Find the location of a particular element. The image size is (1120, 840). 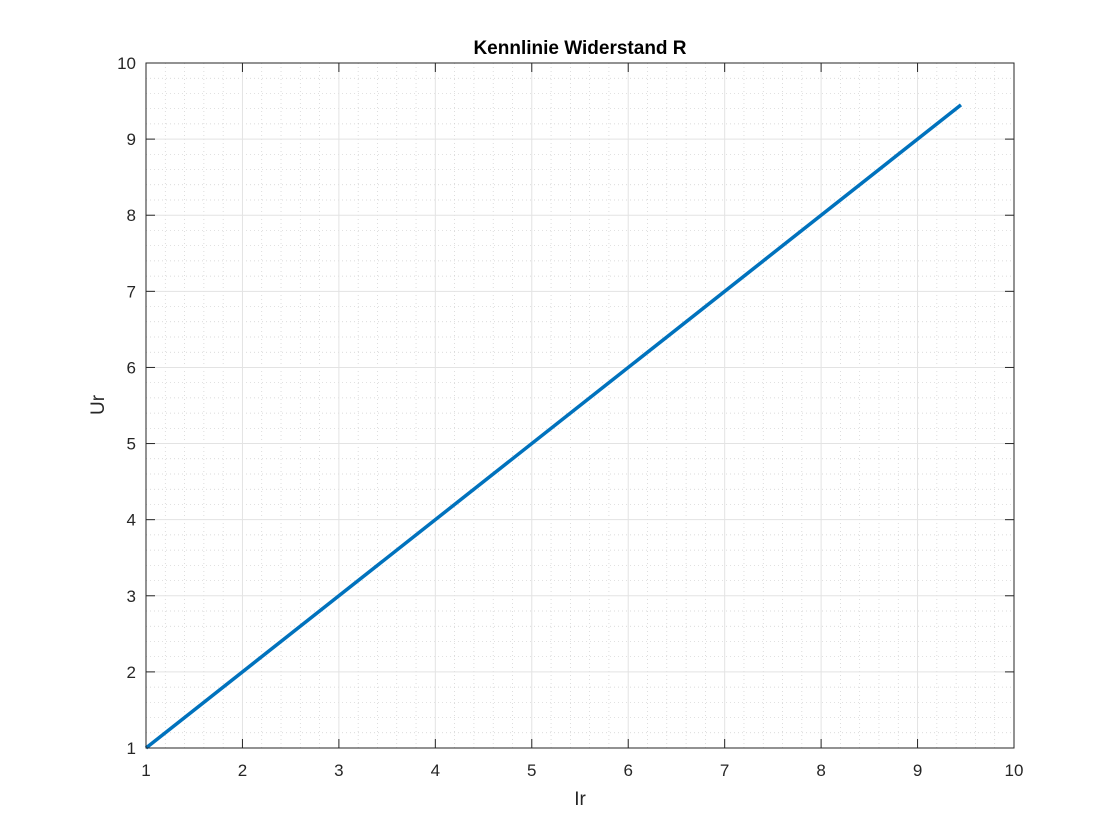

y-axis-label: Ur is located at coordinates (98, 404).